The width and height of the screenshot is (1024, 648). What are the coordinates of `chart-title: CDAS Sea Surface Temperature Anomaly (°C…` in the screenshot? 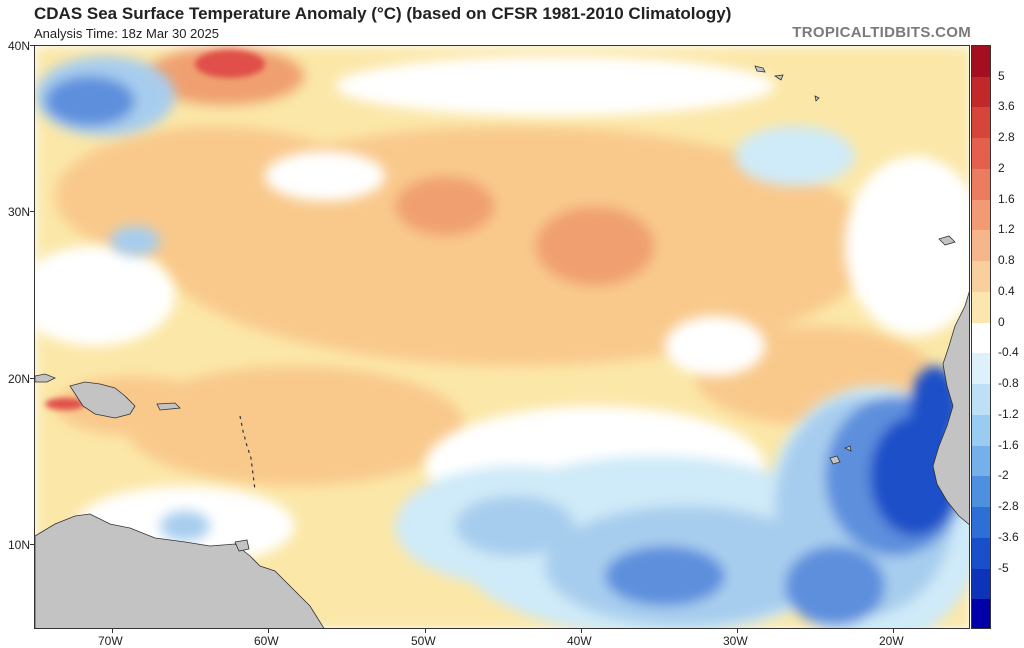 It's located at (383, 13).